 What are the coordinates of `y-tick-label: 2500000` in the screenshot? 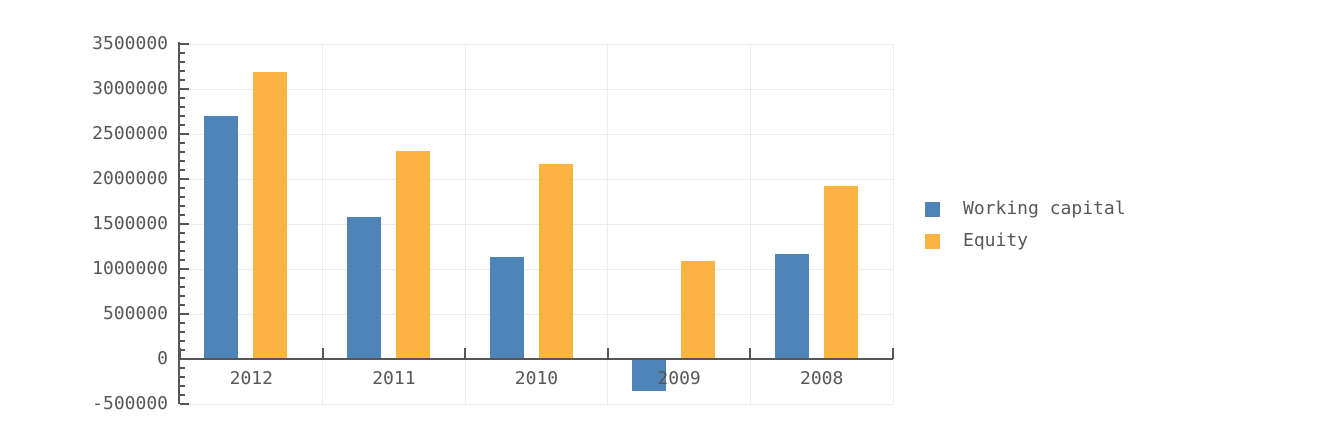 It's located at (130, 133).